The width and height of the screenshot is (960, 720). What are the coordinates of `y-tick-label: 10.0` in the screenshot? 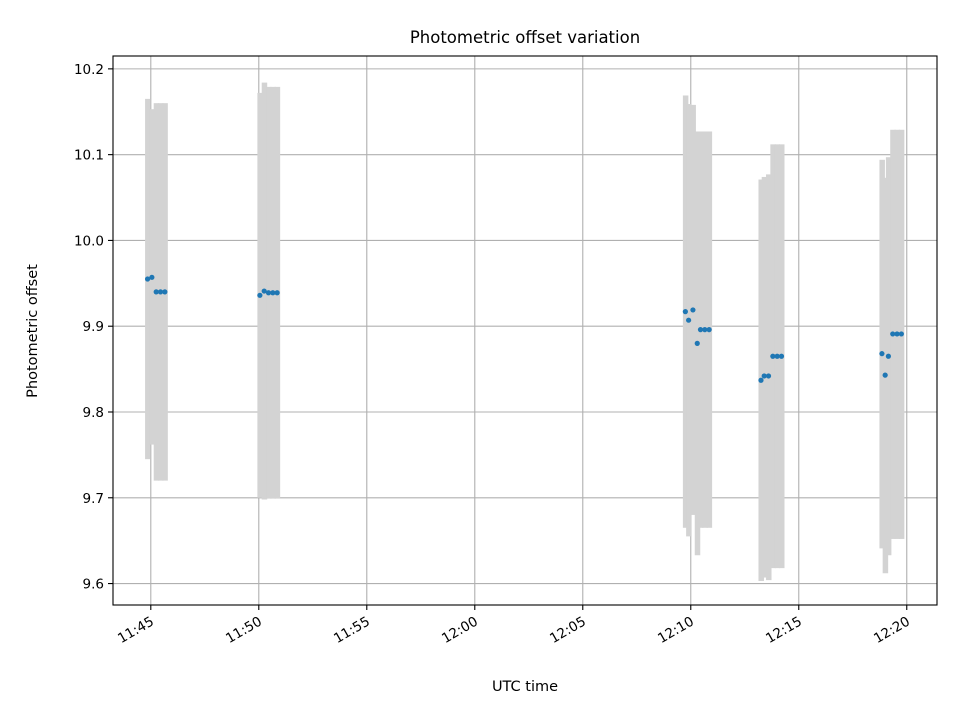 It's located at (89, 241).